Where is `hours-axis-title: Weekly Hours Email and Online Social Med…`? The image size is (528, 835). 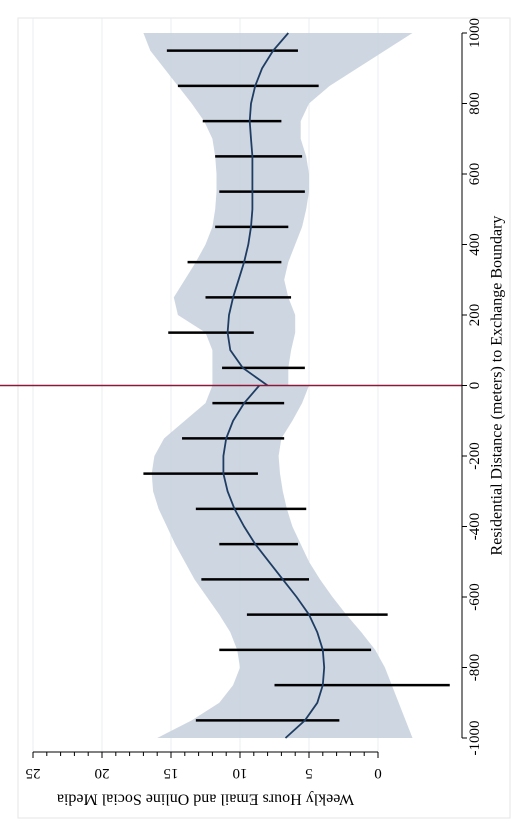
hours-axis-title: Weekly Hours Email and Online Social Med… is located at coordinates (205, 799).